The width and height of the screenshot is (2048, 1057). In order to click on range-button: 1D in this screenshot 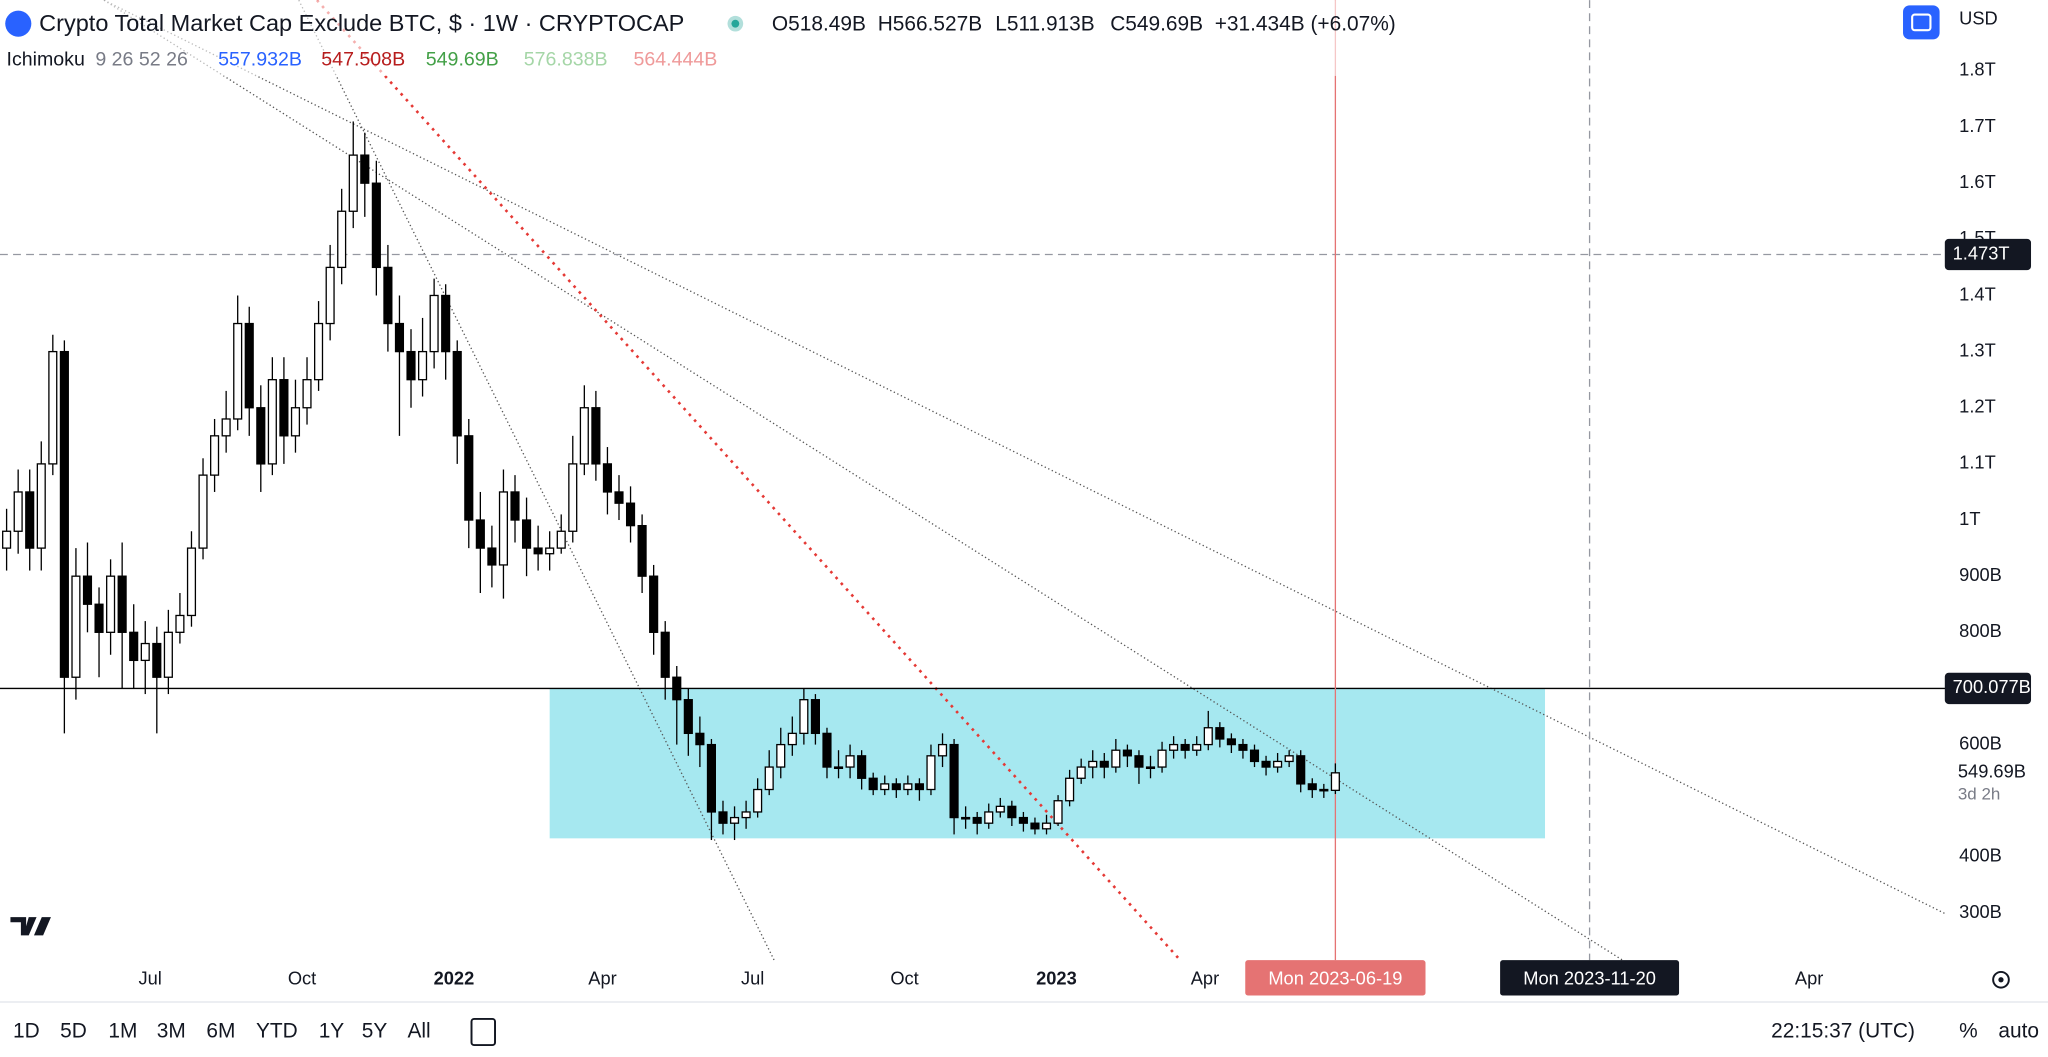, I will do `click(26, 1031)`.